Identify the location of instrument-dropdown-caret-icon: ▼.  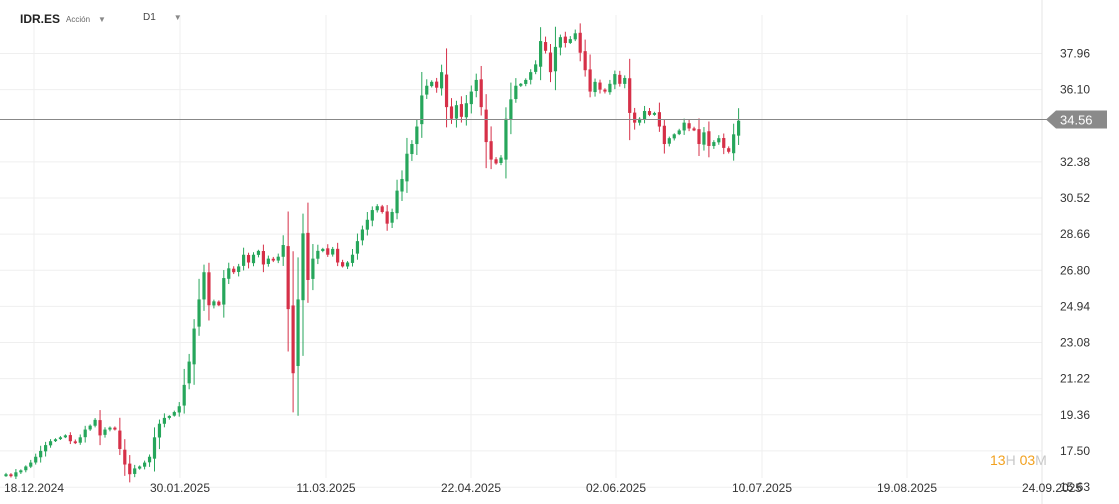
(102, 19).